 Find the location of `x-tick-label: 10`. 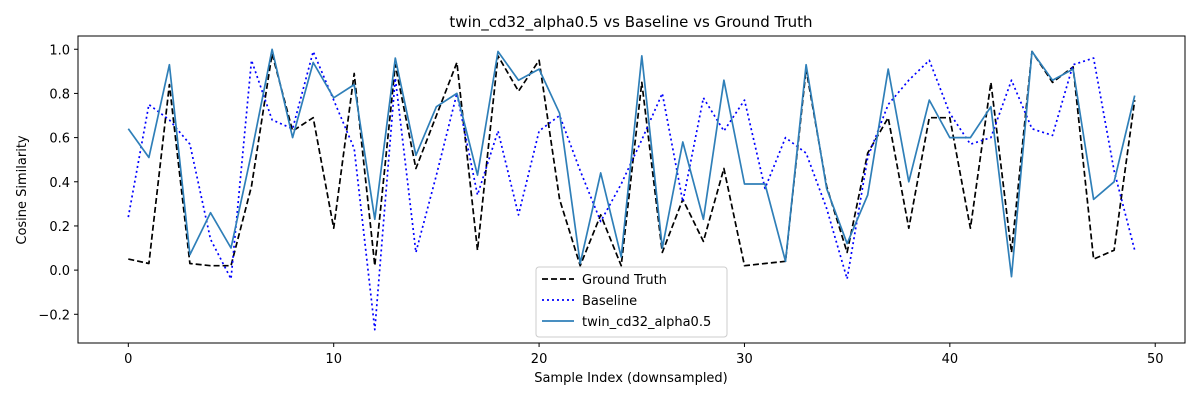

x-tick-label: 10 is located at coordinates (333, 359).